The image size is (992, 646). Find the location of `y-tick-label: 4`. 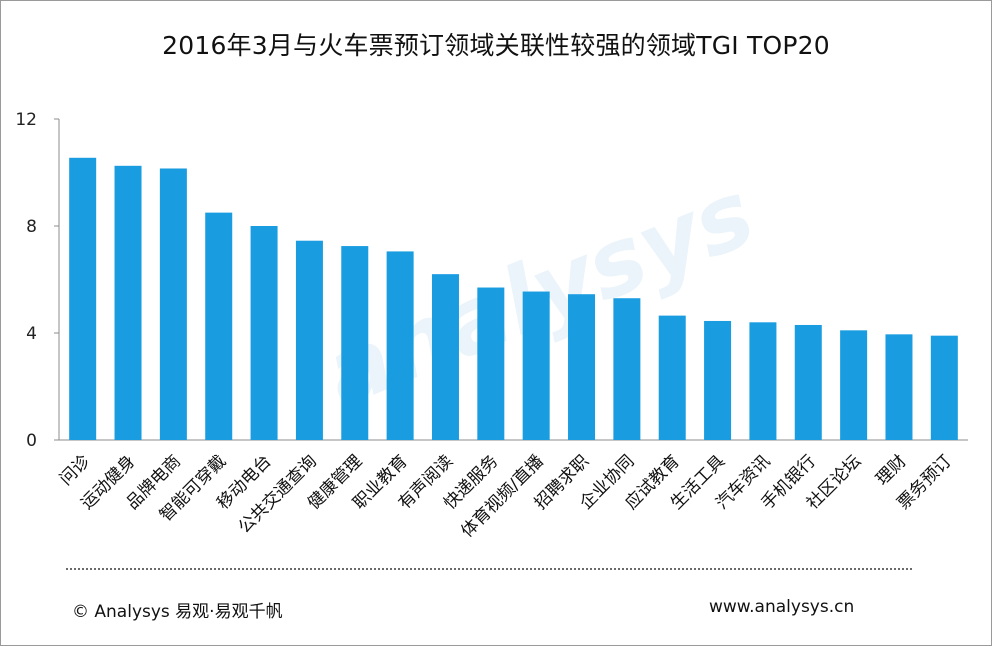

y-tick-label: 4 is located at coordinates (31, 334).